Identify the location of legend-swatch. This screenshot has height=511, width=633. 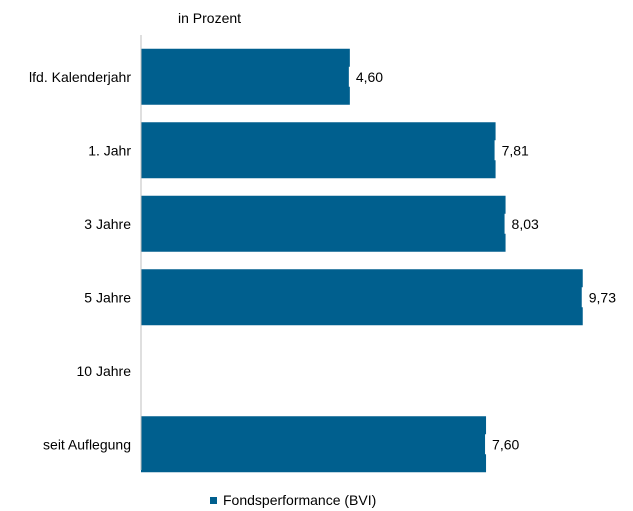
(213, 500).